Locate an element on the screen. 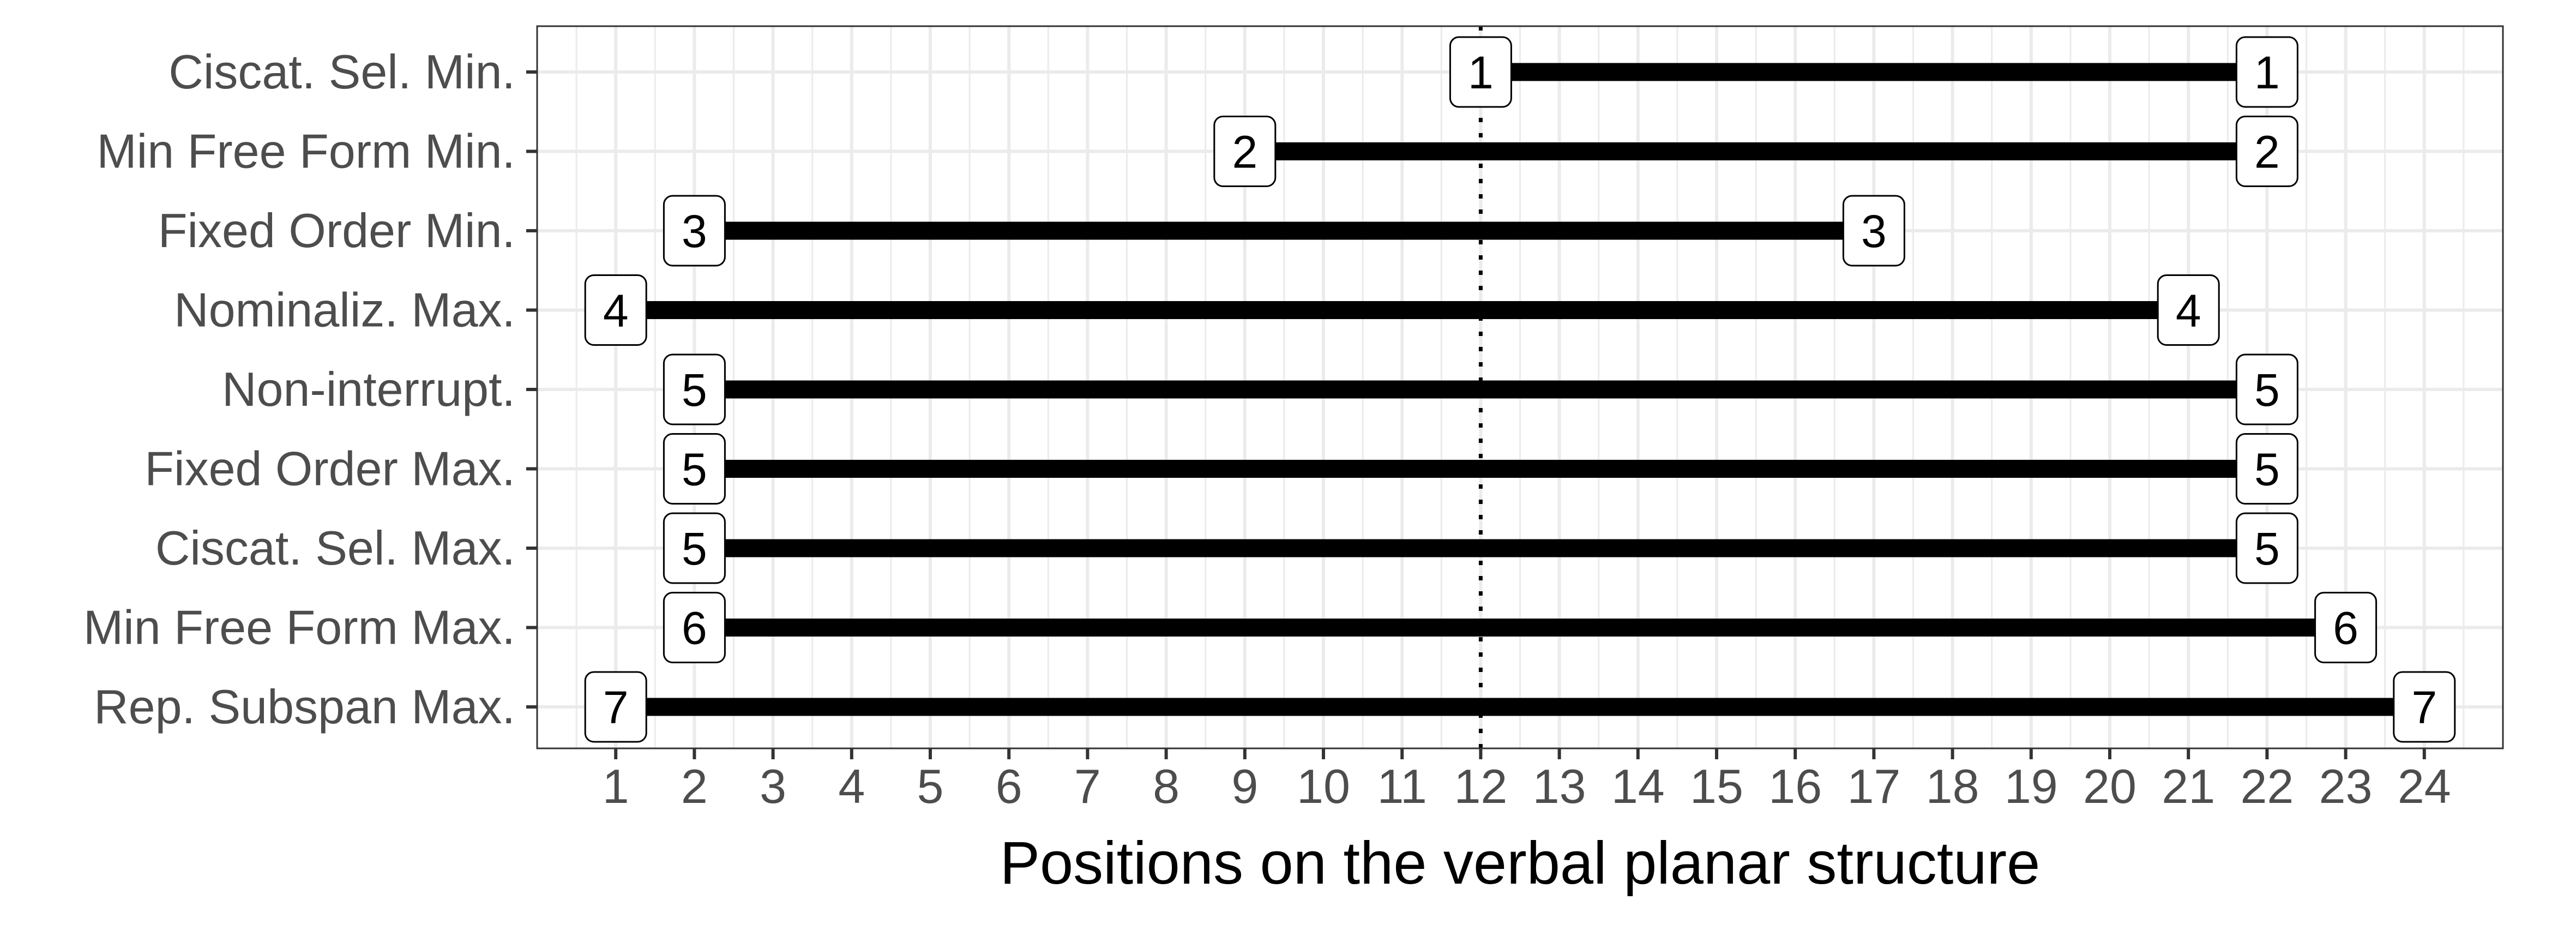 This screenshot has height=930, width=2576. y-tick-label: Fixed Order Min. is located at coordinates (336, 230).